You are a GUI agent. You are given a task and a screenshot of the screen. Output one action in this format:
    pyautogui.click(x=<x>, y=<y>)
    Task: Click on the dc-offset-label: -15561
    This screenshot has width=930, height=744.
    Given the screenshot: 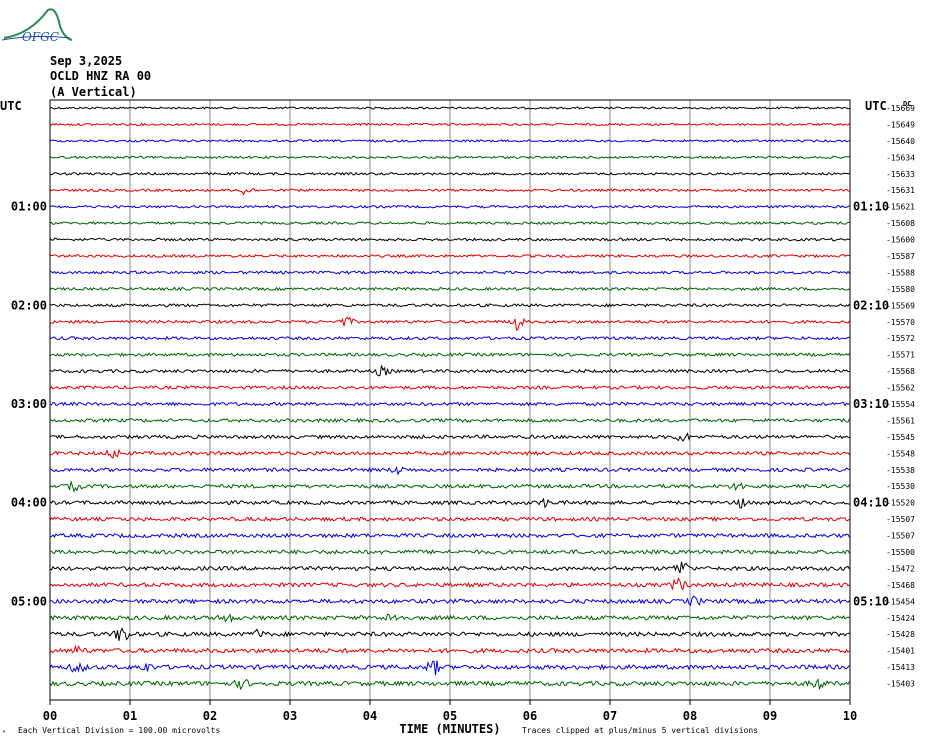 What is the action you would take?
    pyautogui.click(x=900, y=420)
    